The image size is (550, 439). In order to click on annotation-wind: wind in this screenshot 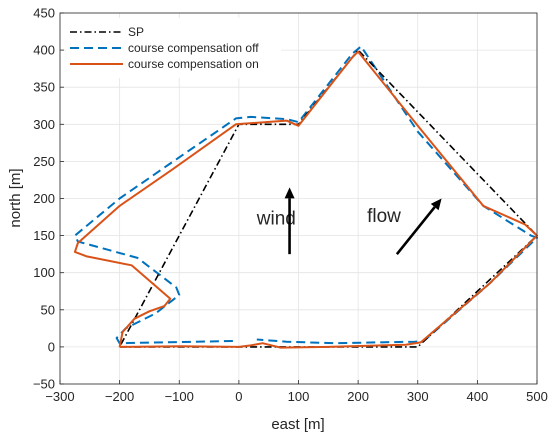, I will do `click(276, 218)`.